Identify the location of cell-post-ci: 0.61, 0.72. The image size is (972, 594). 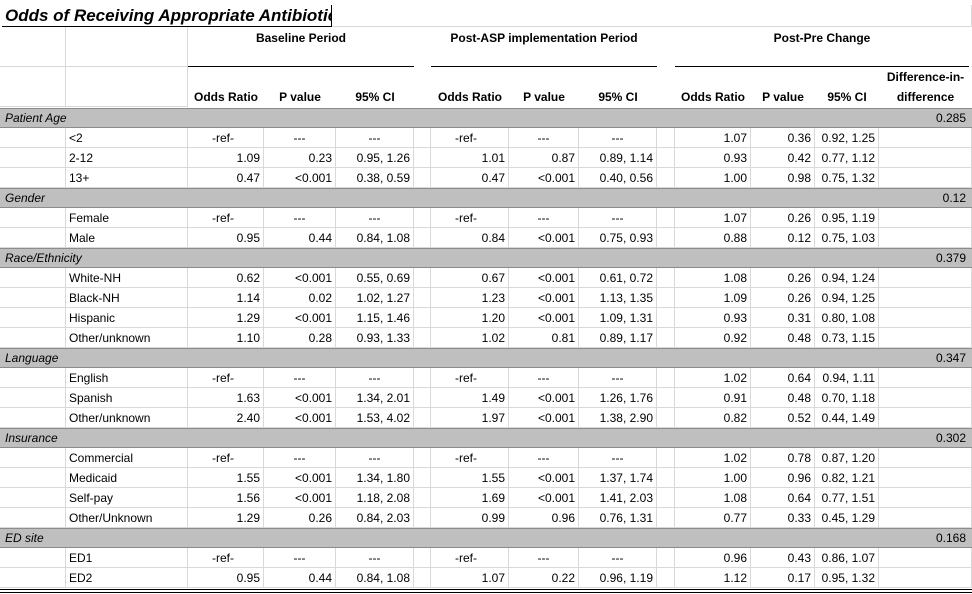
(618, 278).